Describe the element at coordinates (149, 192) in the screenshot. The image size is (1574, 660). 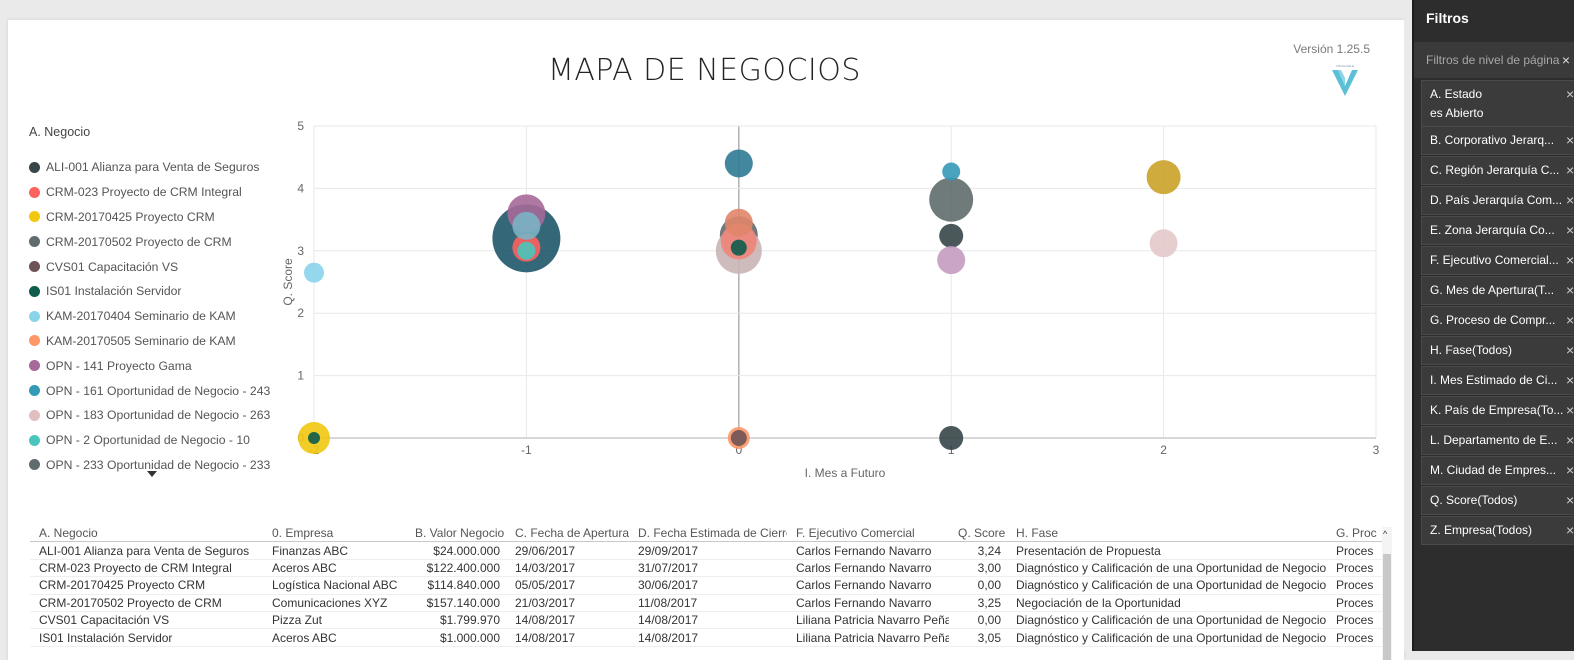
I see `legend-item: CRM-023 Proyecto de CRM Integral` at that location.